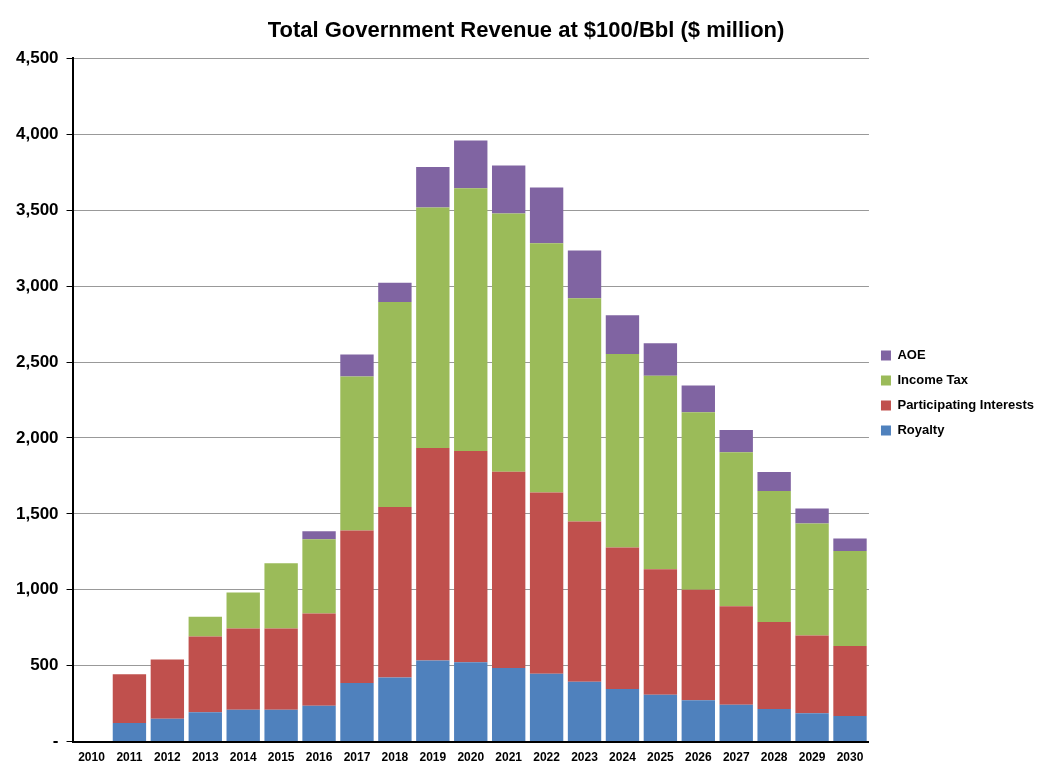  Describe the element at coordinates (509, 757) in the screenshot. I see `x-tick-label: 2021` at that location.